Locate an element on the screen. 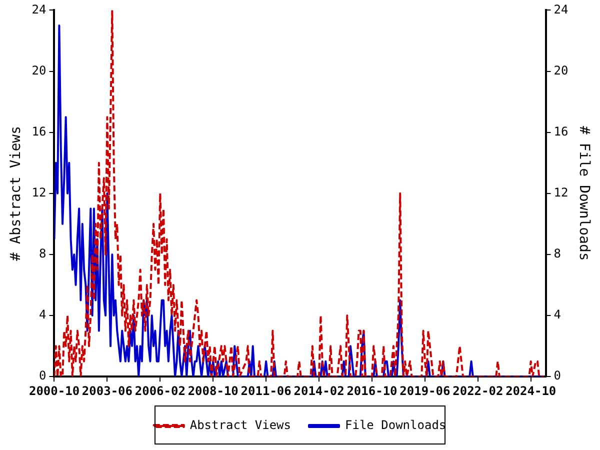 This screenshot has width=600, height=450. y2-tick-label: 16 is located at coordinates (561, 131).